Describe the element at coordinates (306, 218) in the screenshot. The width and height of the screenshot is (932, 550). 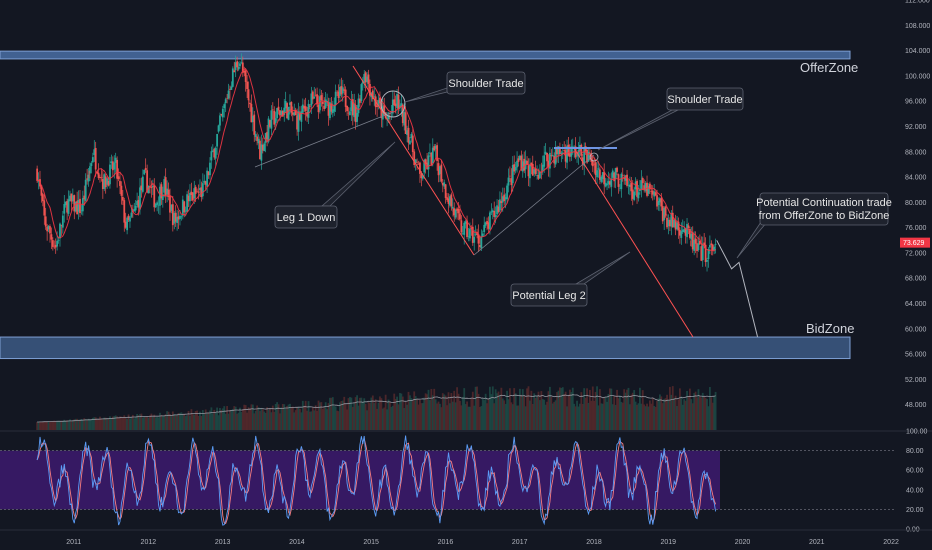
I see `callout-leg-1-down-text: Leg 1 Down` at that location.